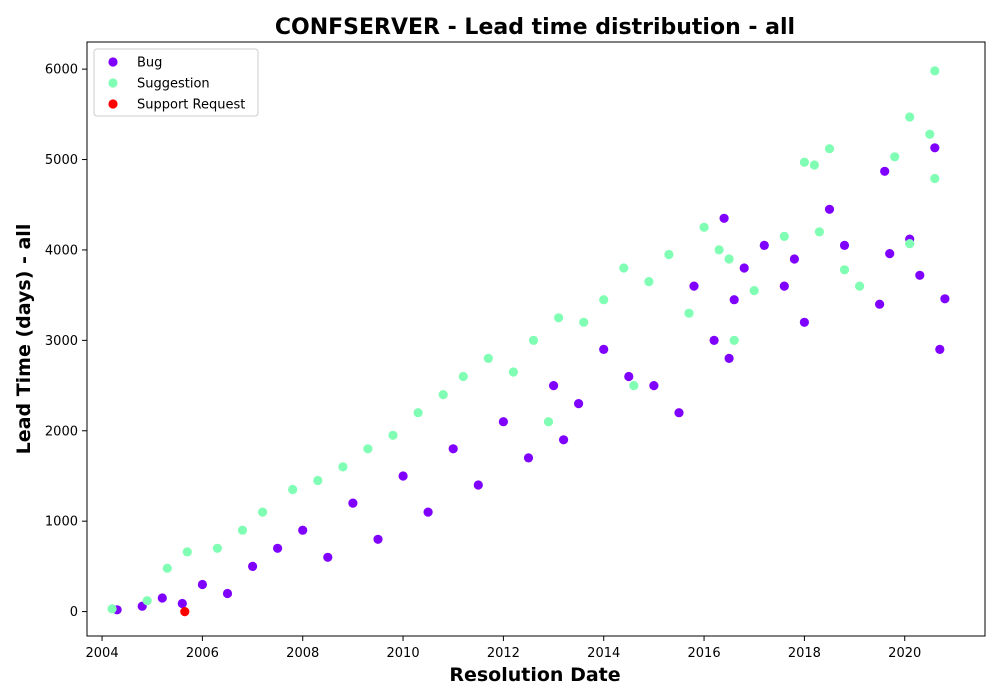  Describe the element at coordinates (534, 675) in the screenshot. I see `x-axis-label: Resolution Date` at that location.